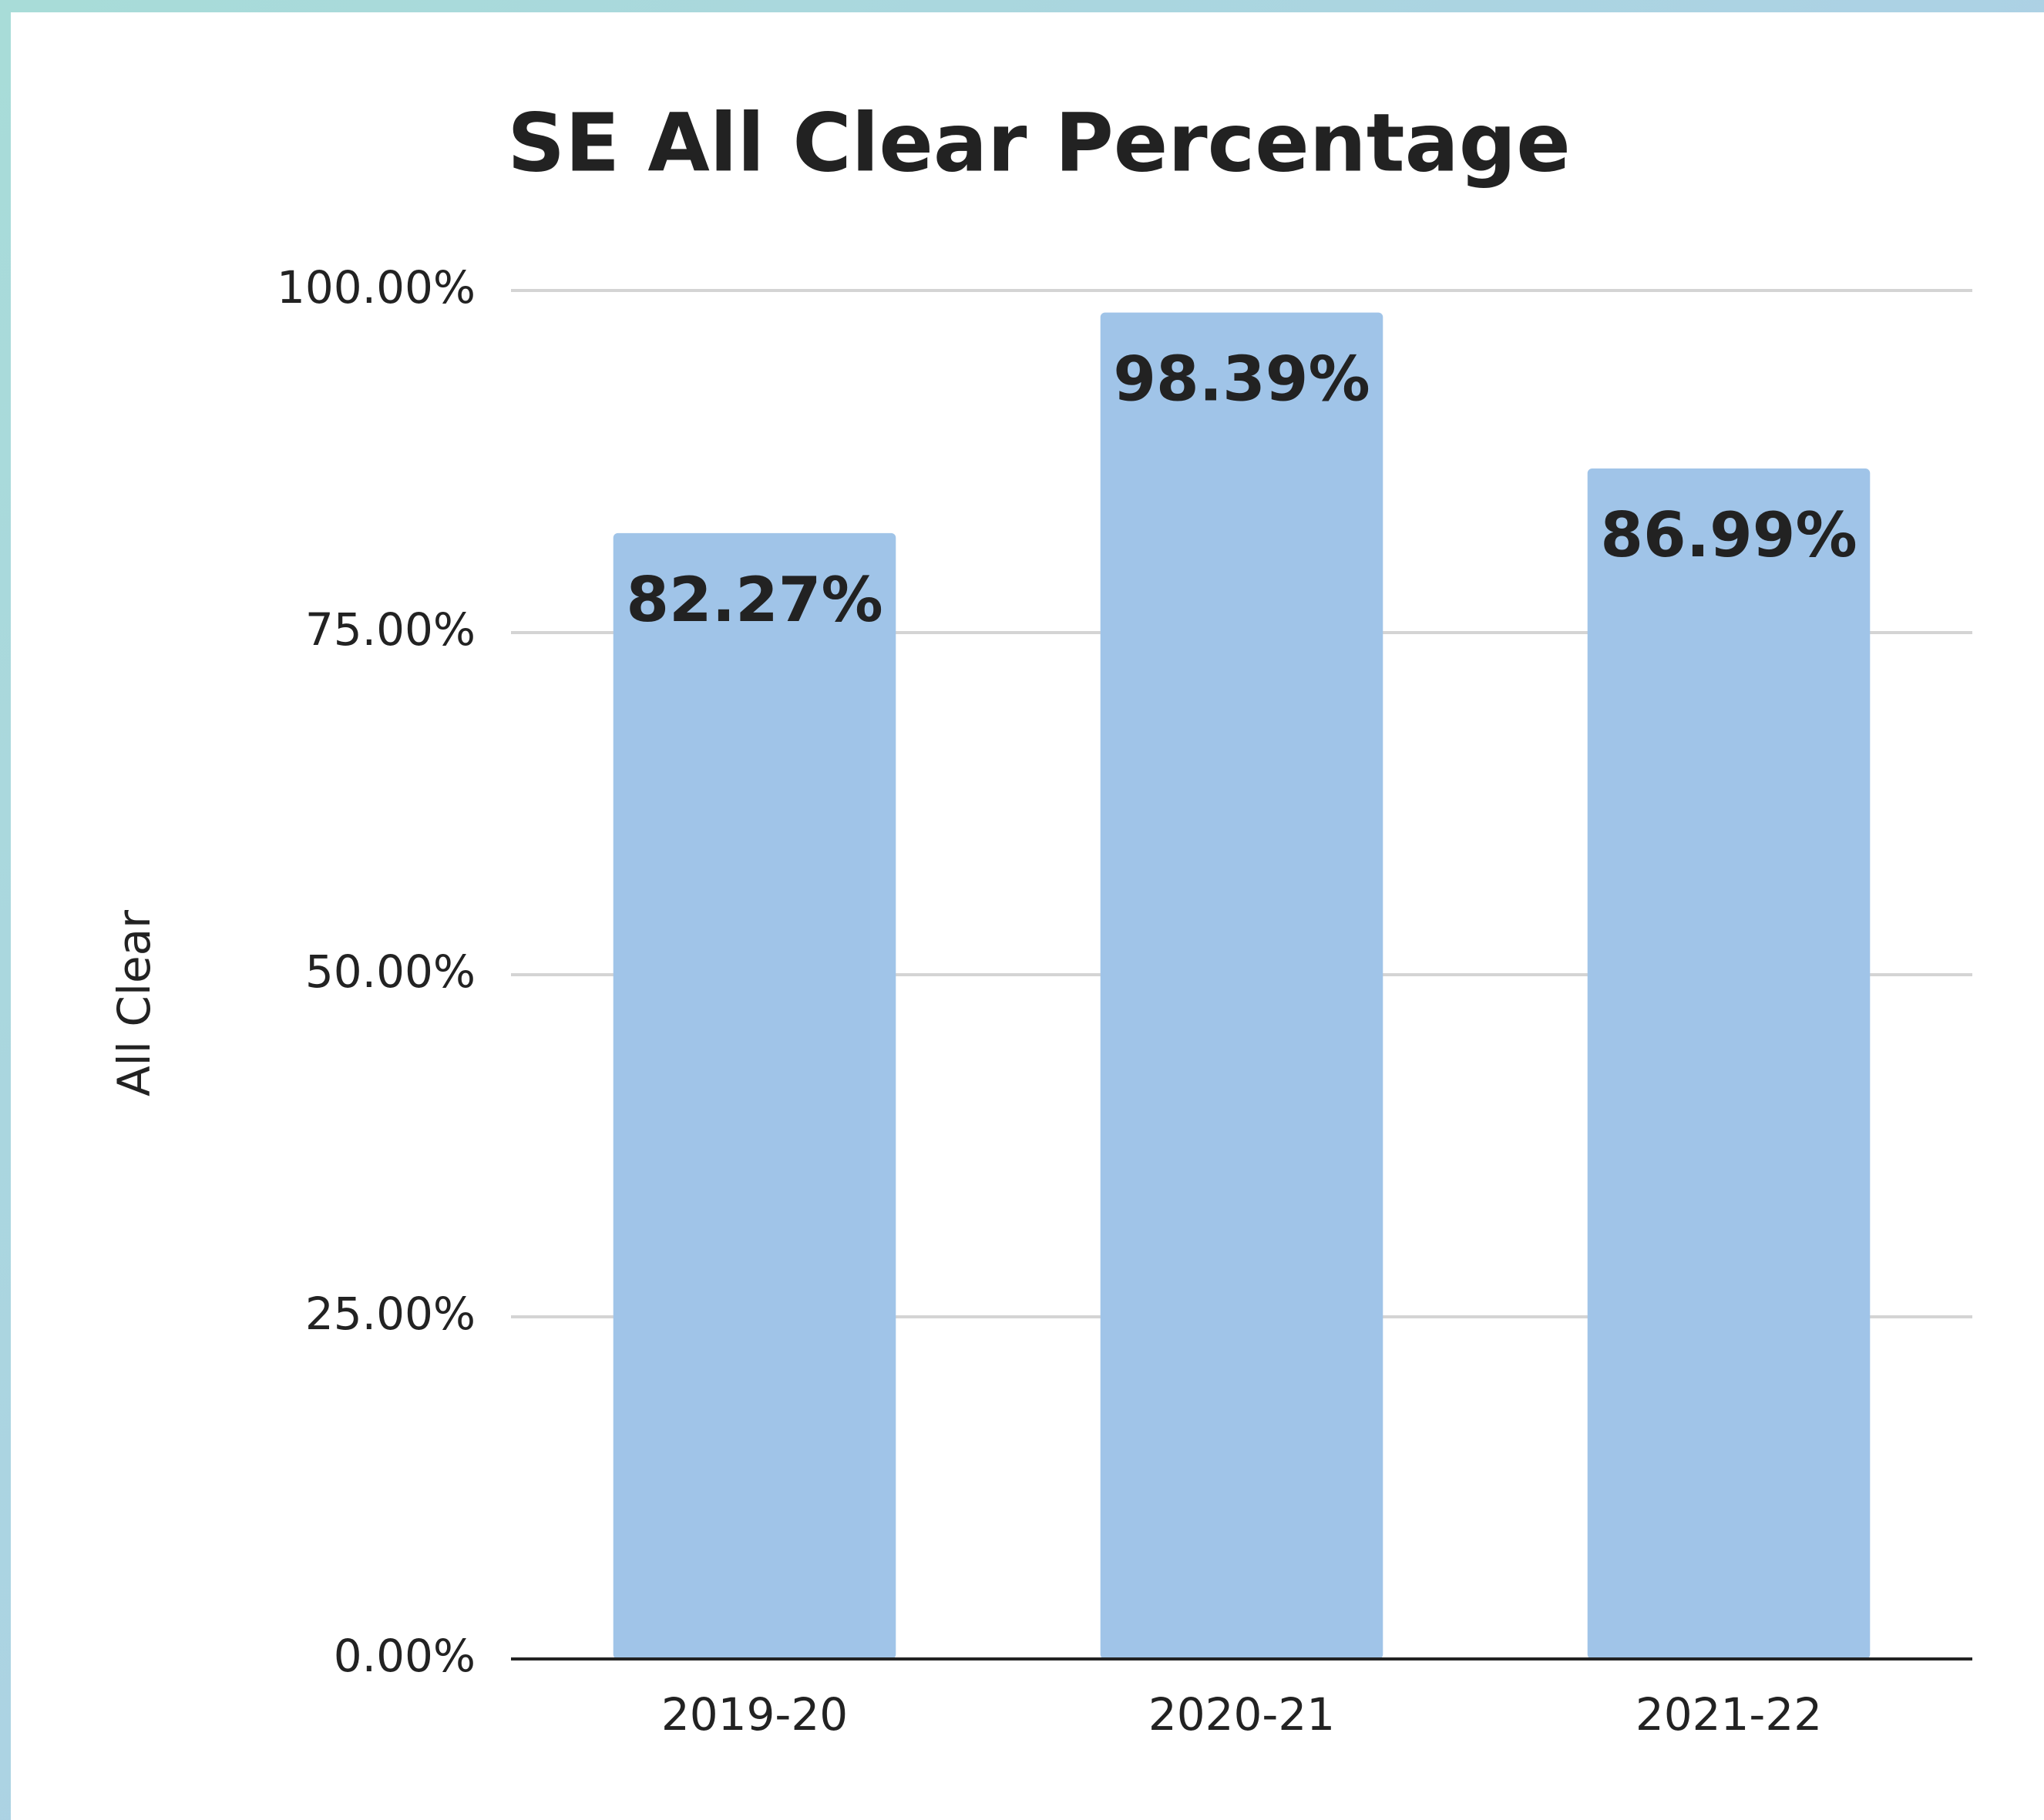 The height and width of the screenshot is (1820, 2044). Describe the element at coordinates (134, 1003) in the screenshot. I see `y-axis-label: All Clear` at that location.